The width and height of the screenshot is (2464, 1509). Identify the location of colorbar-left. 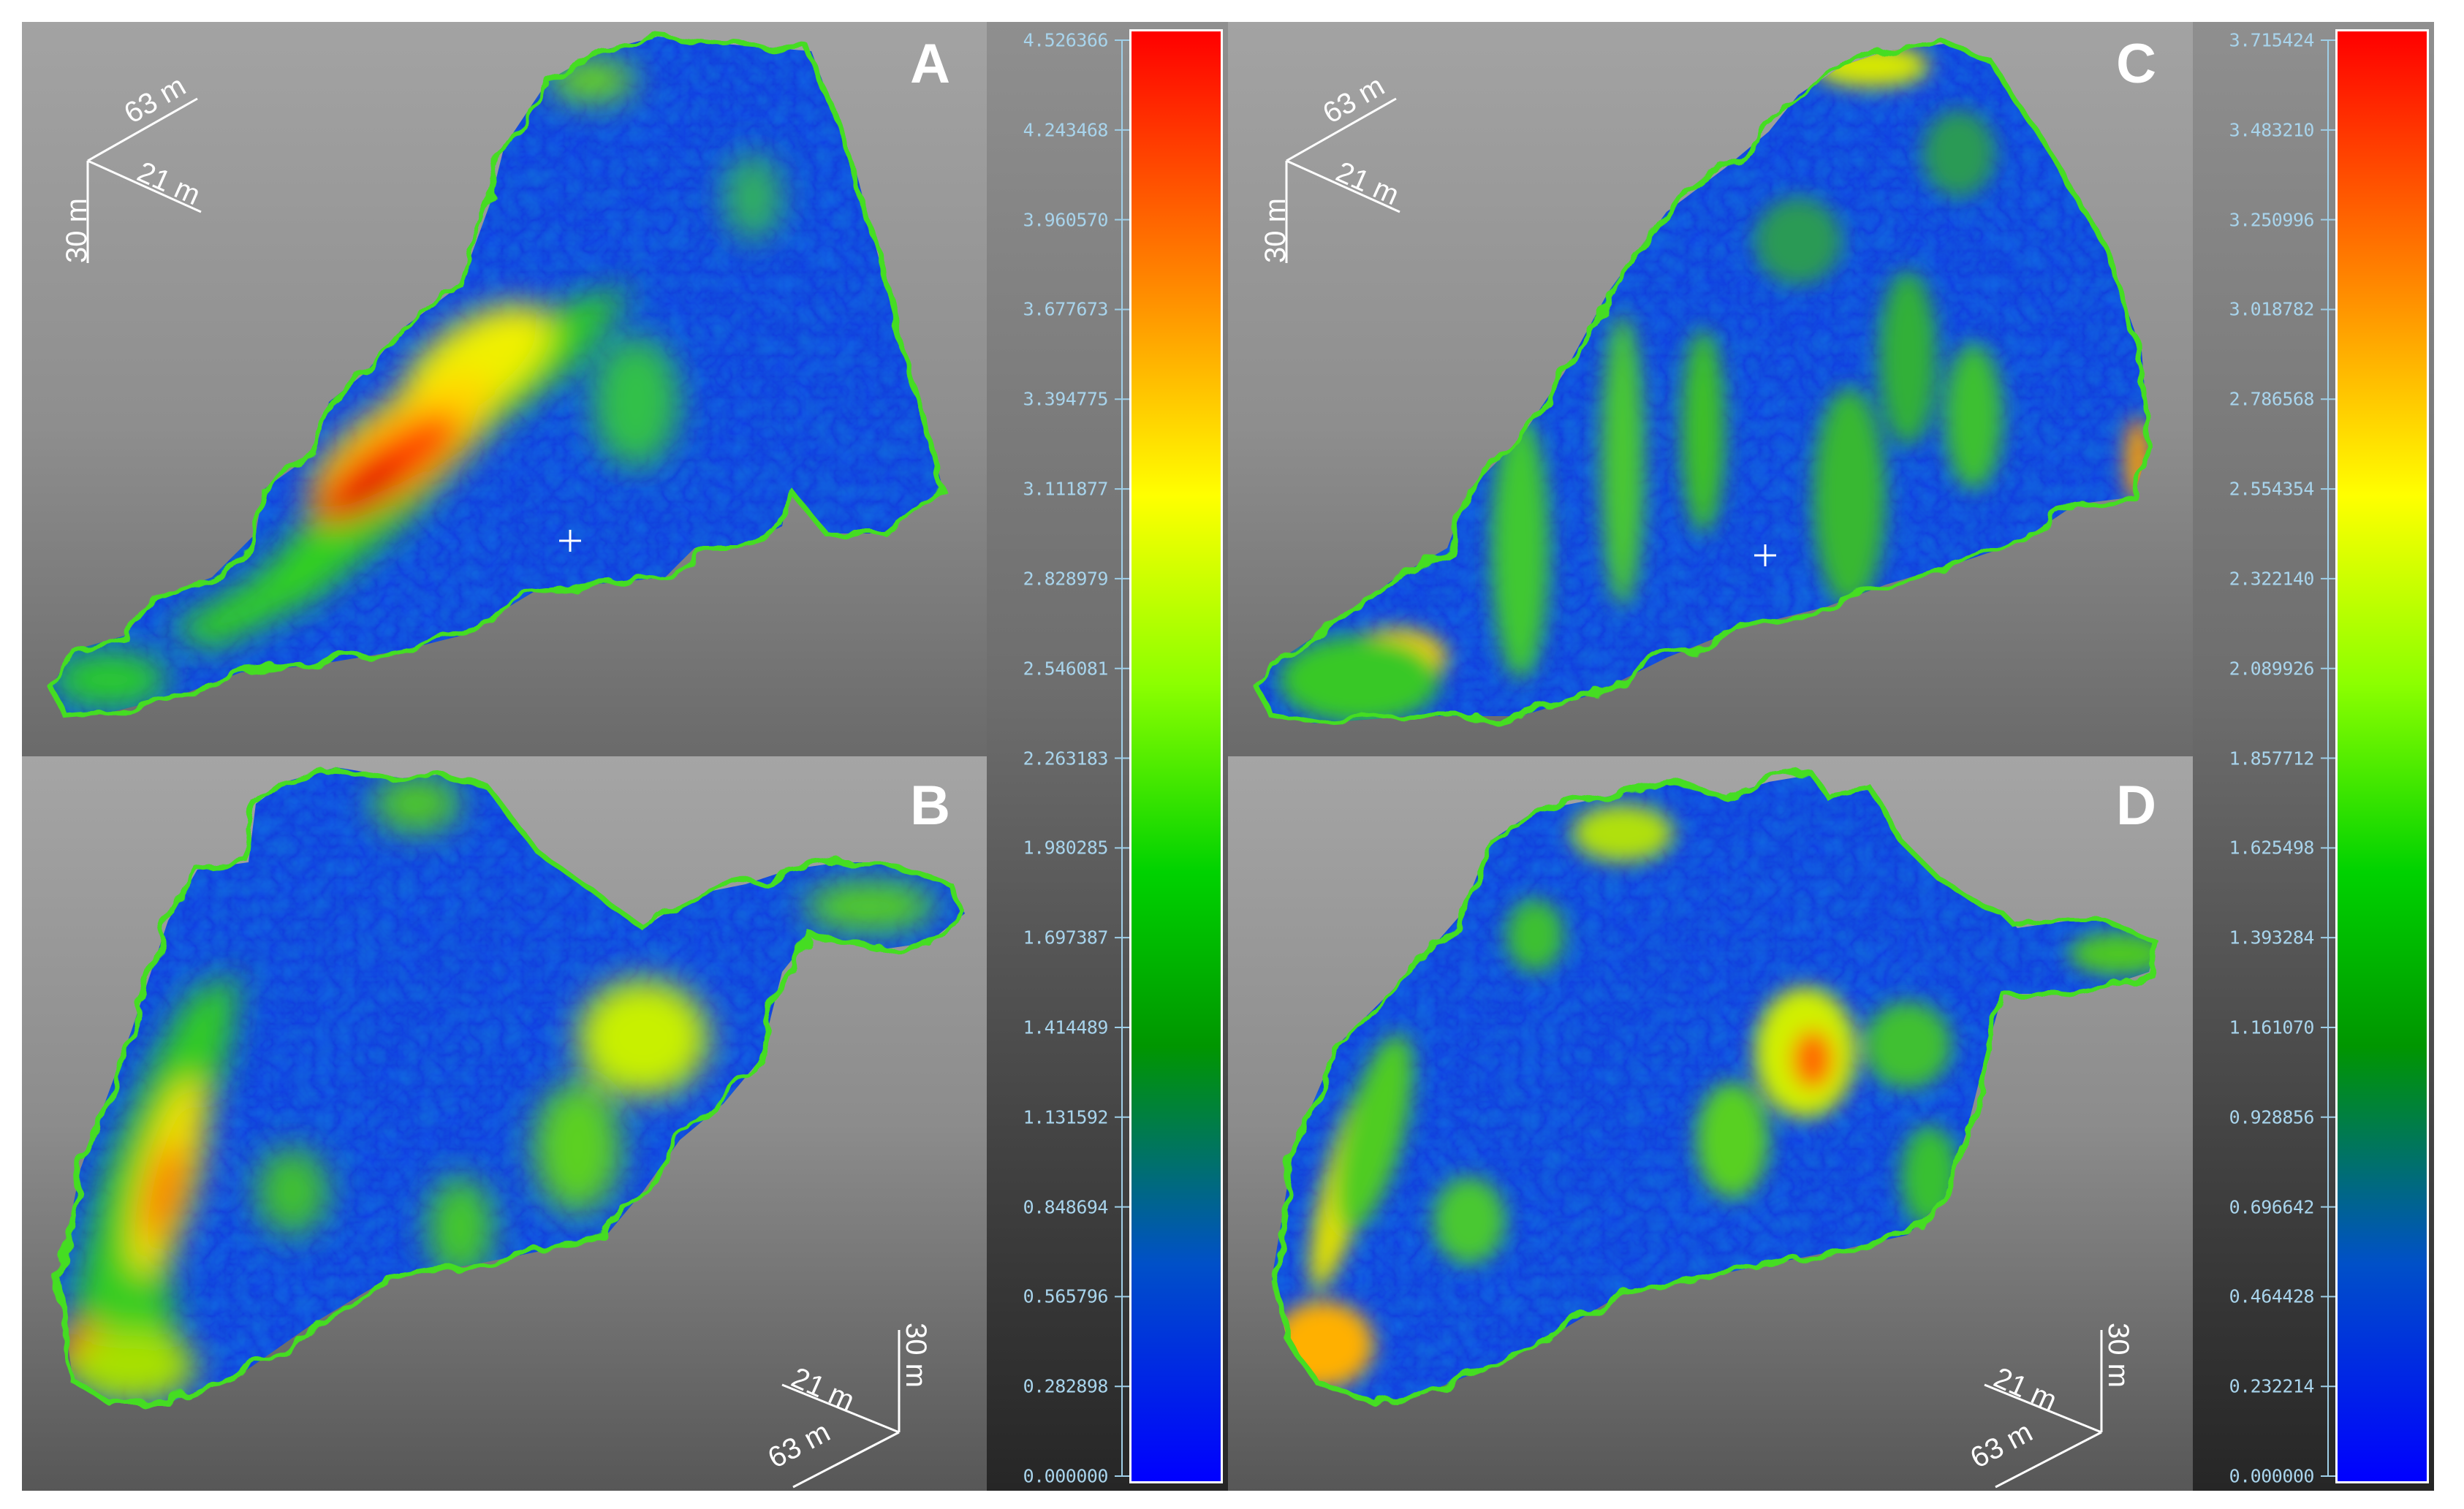
(1176, 756).